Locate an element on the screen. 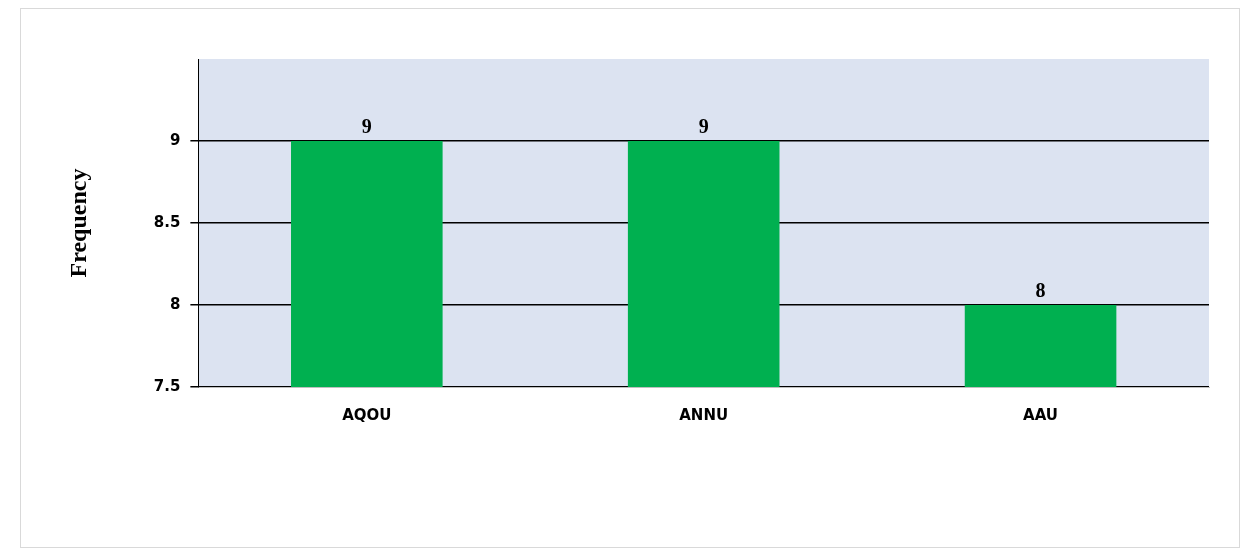 Image resolution: width=1243 pixels, height=550 pixels. y-tick-label: 9 is located at coordinates (175, 139).